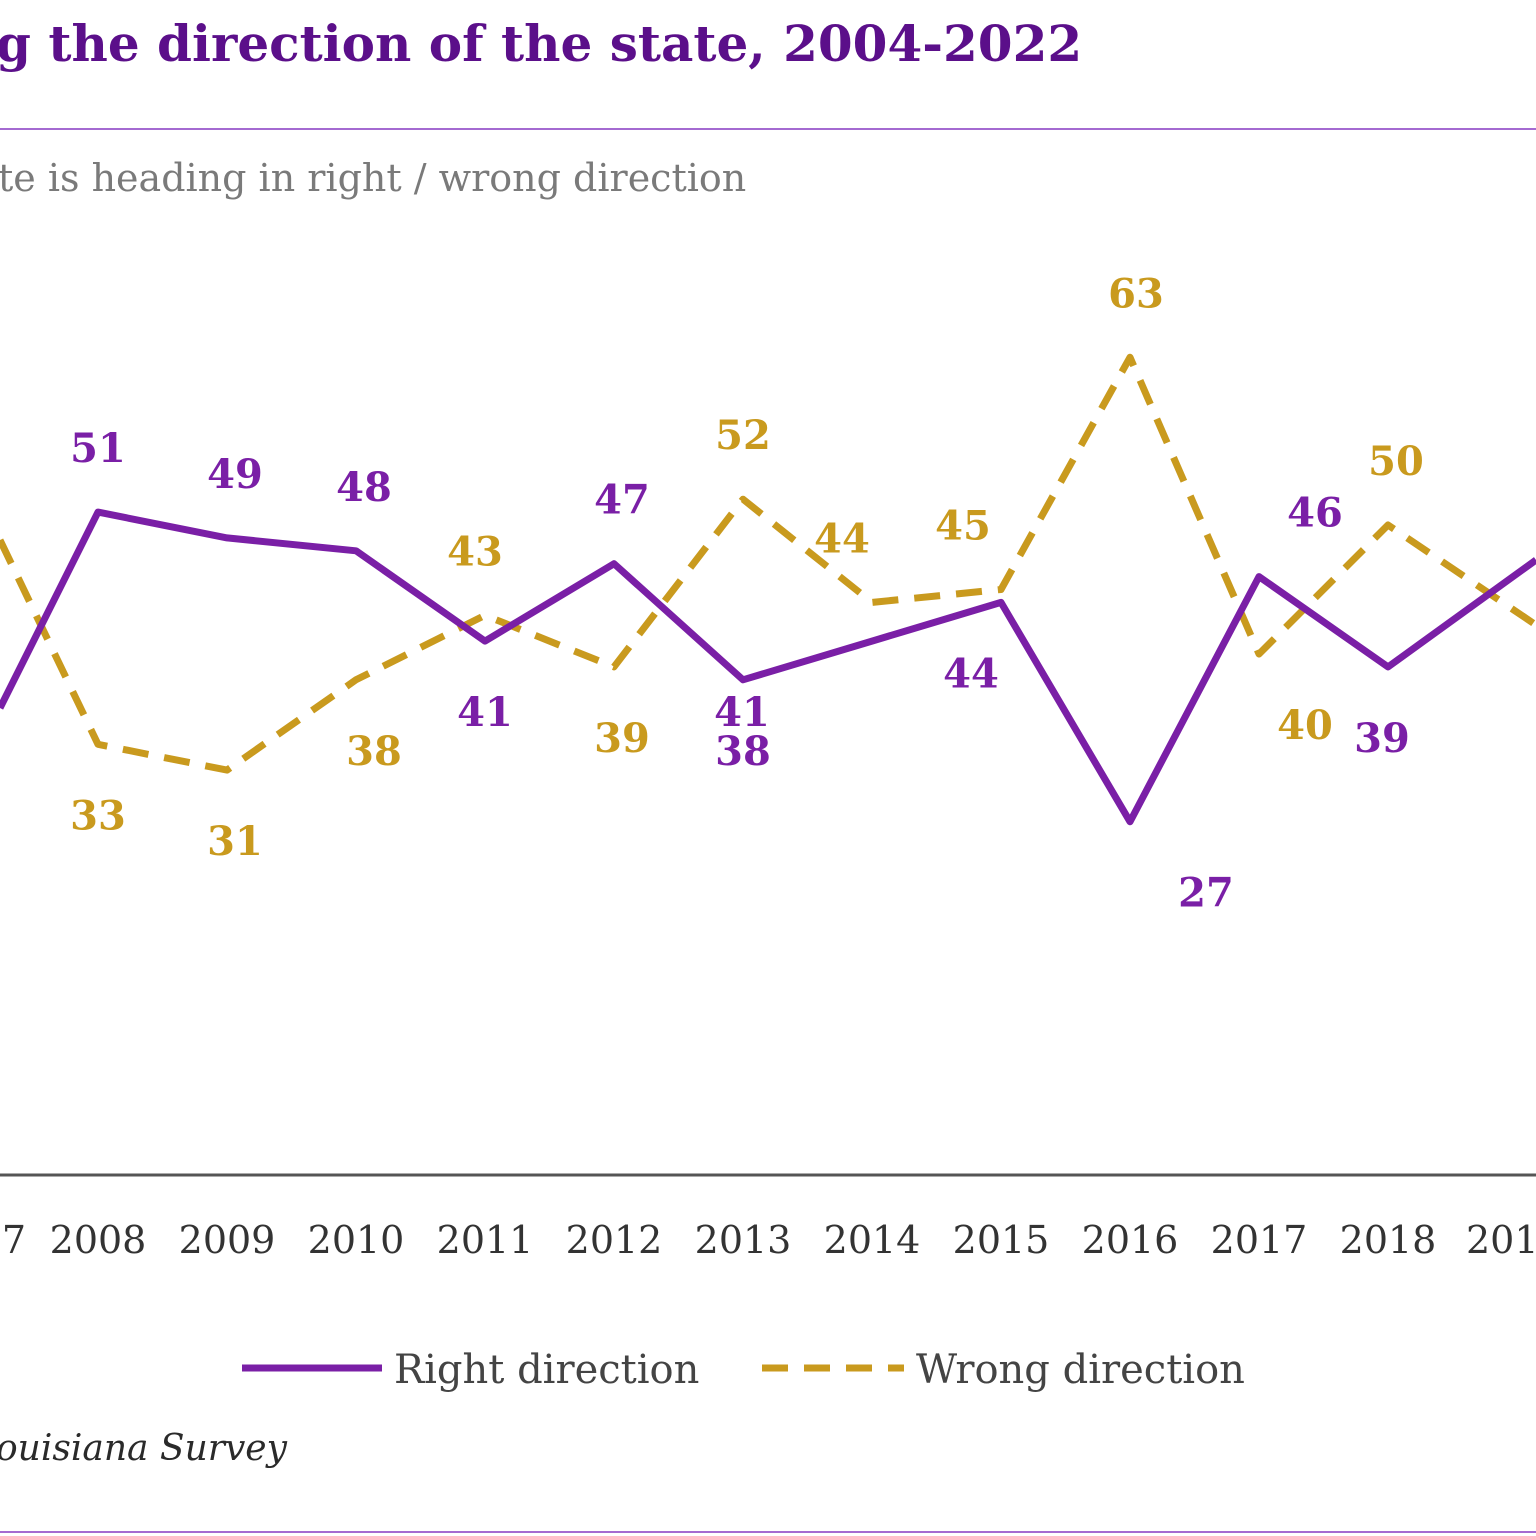  I want to click on data-label-right: 39, so click(1382, 738).